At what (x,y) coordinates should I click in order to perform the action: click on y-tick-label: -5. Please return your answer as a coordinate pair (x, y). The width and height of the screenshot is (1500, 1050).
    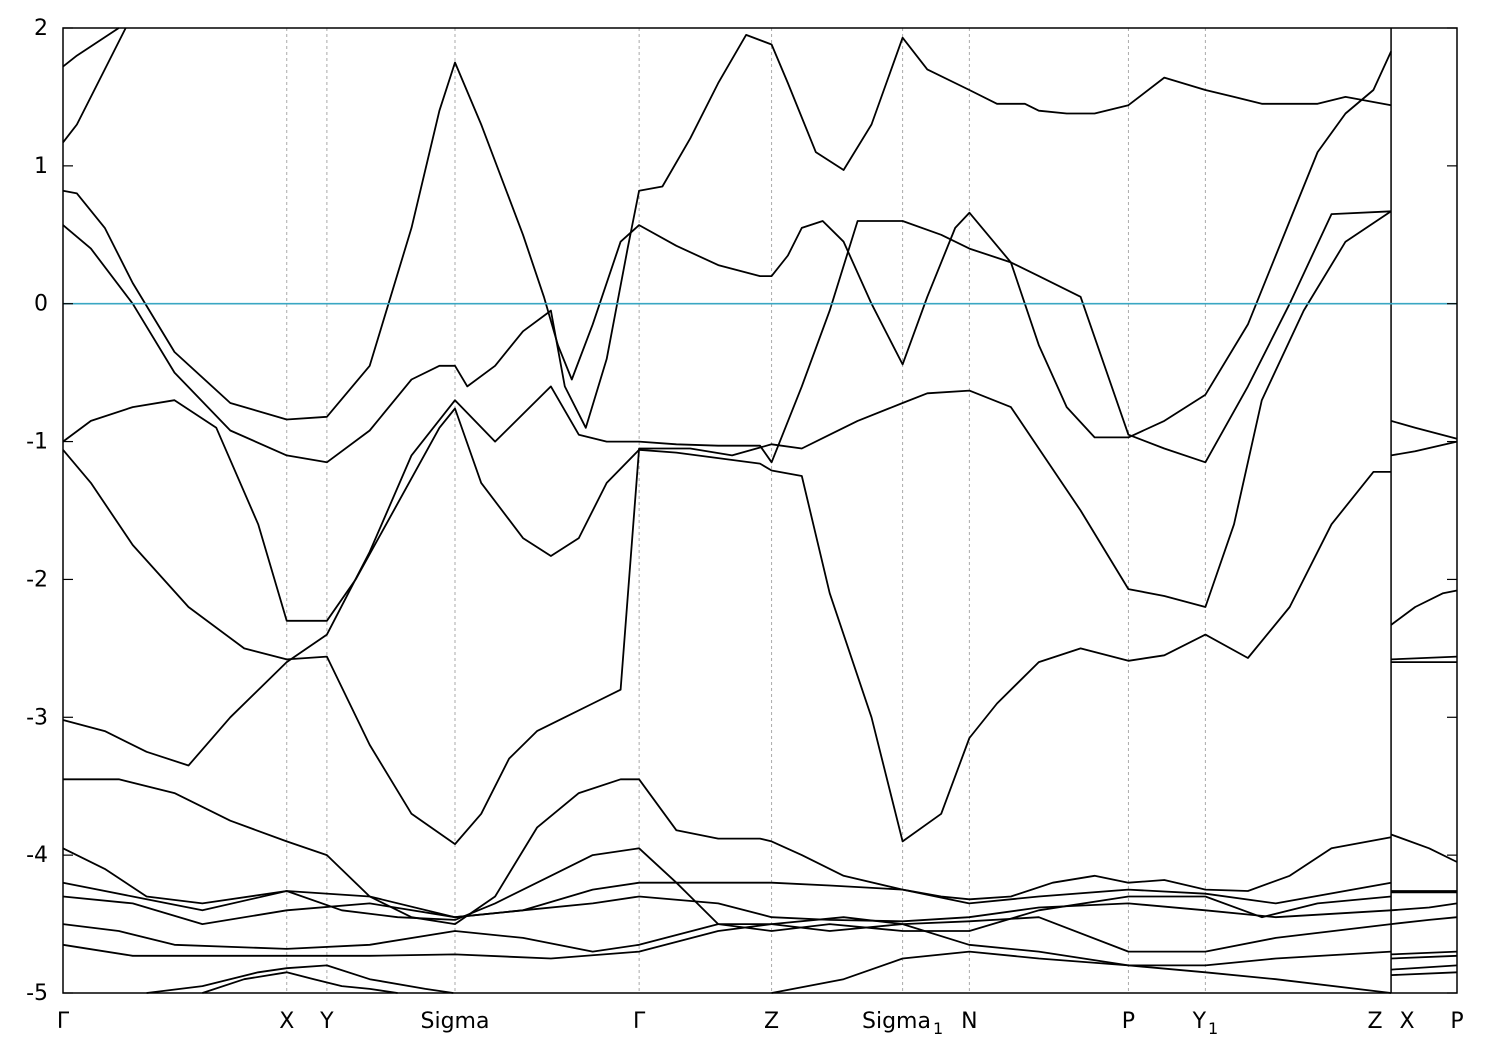
    Looking at the image, I should click on (37, 993).